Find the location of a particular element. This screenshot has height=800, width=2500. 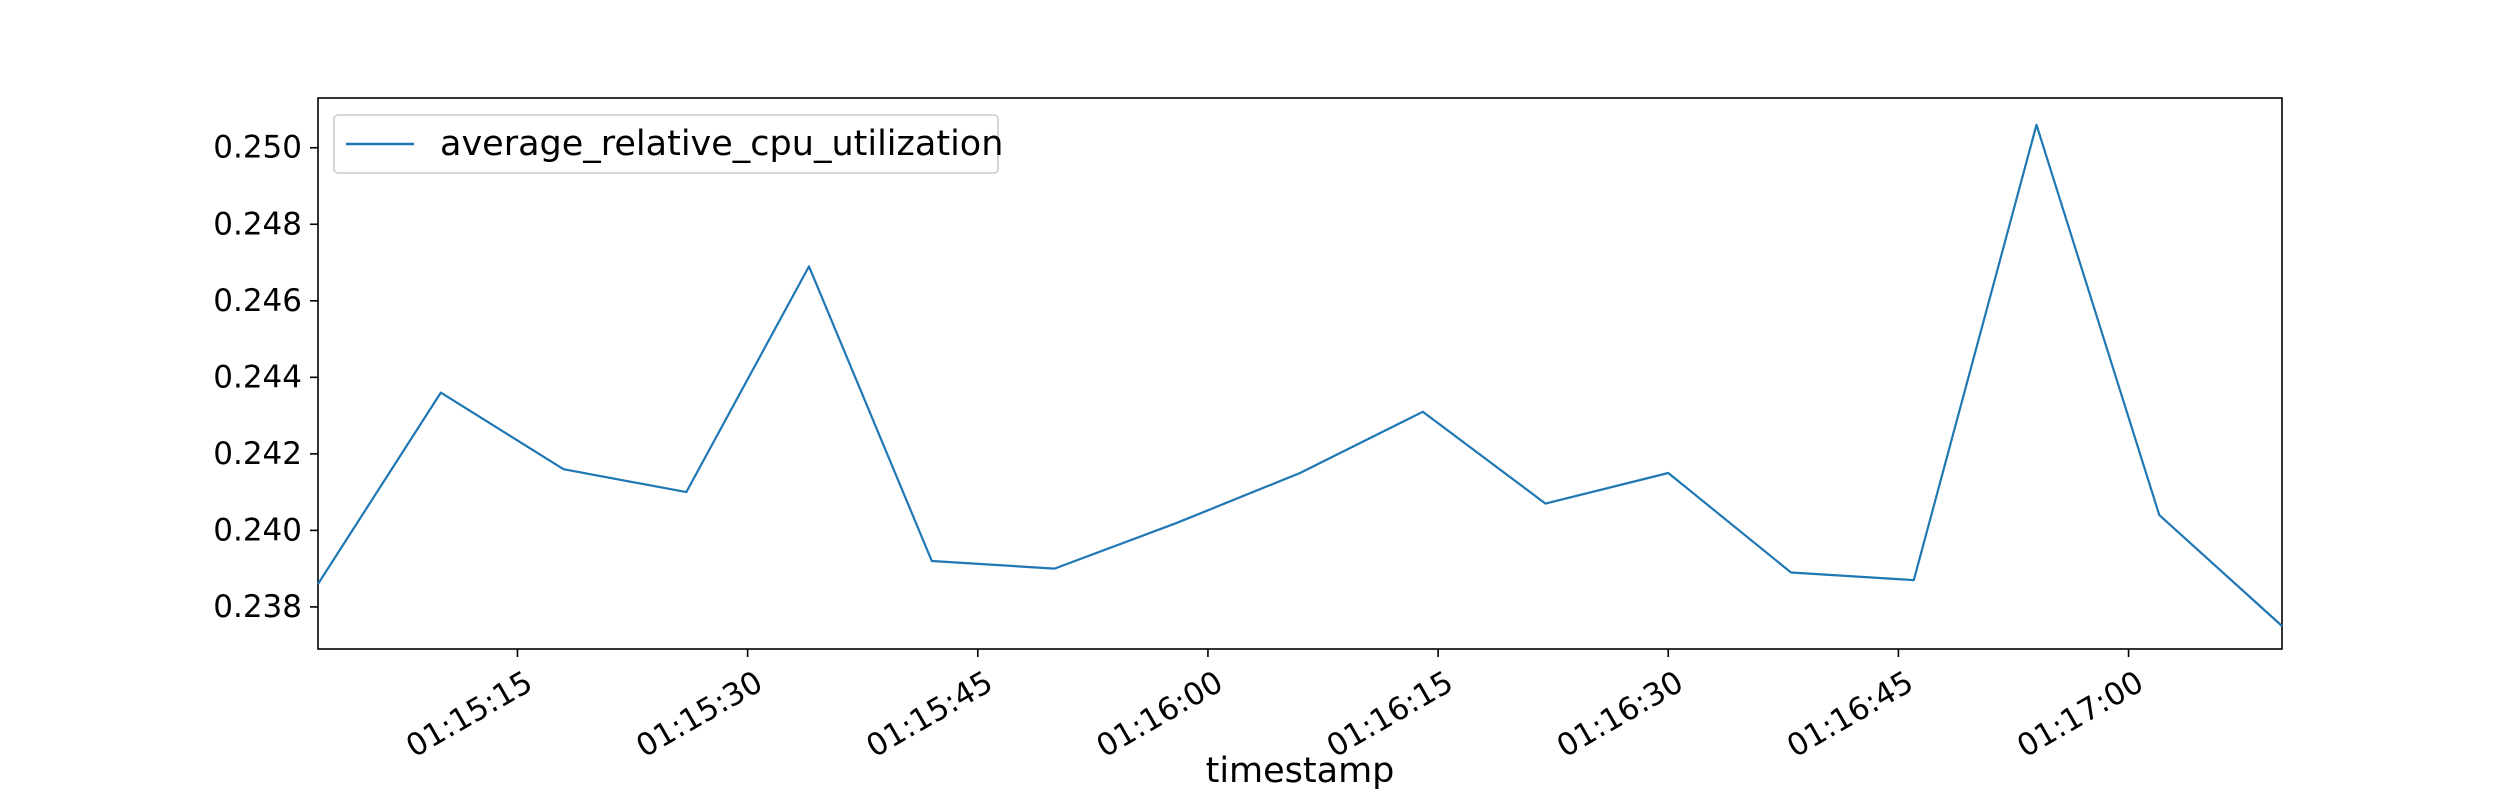

legend-box is located at coordinates (666, 144).